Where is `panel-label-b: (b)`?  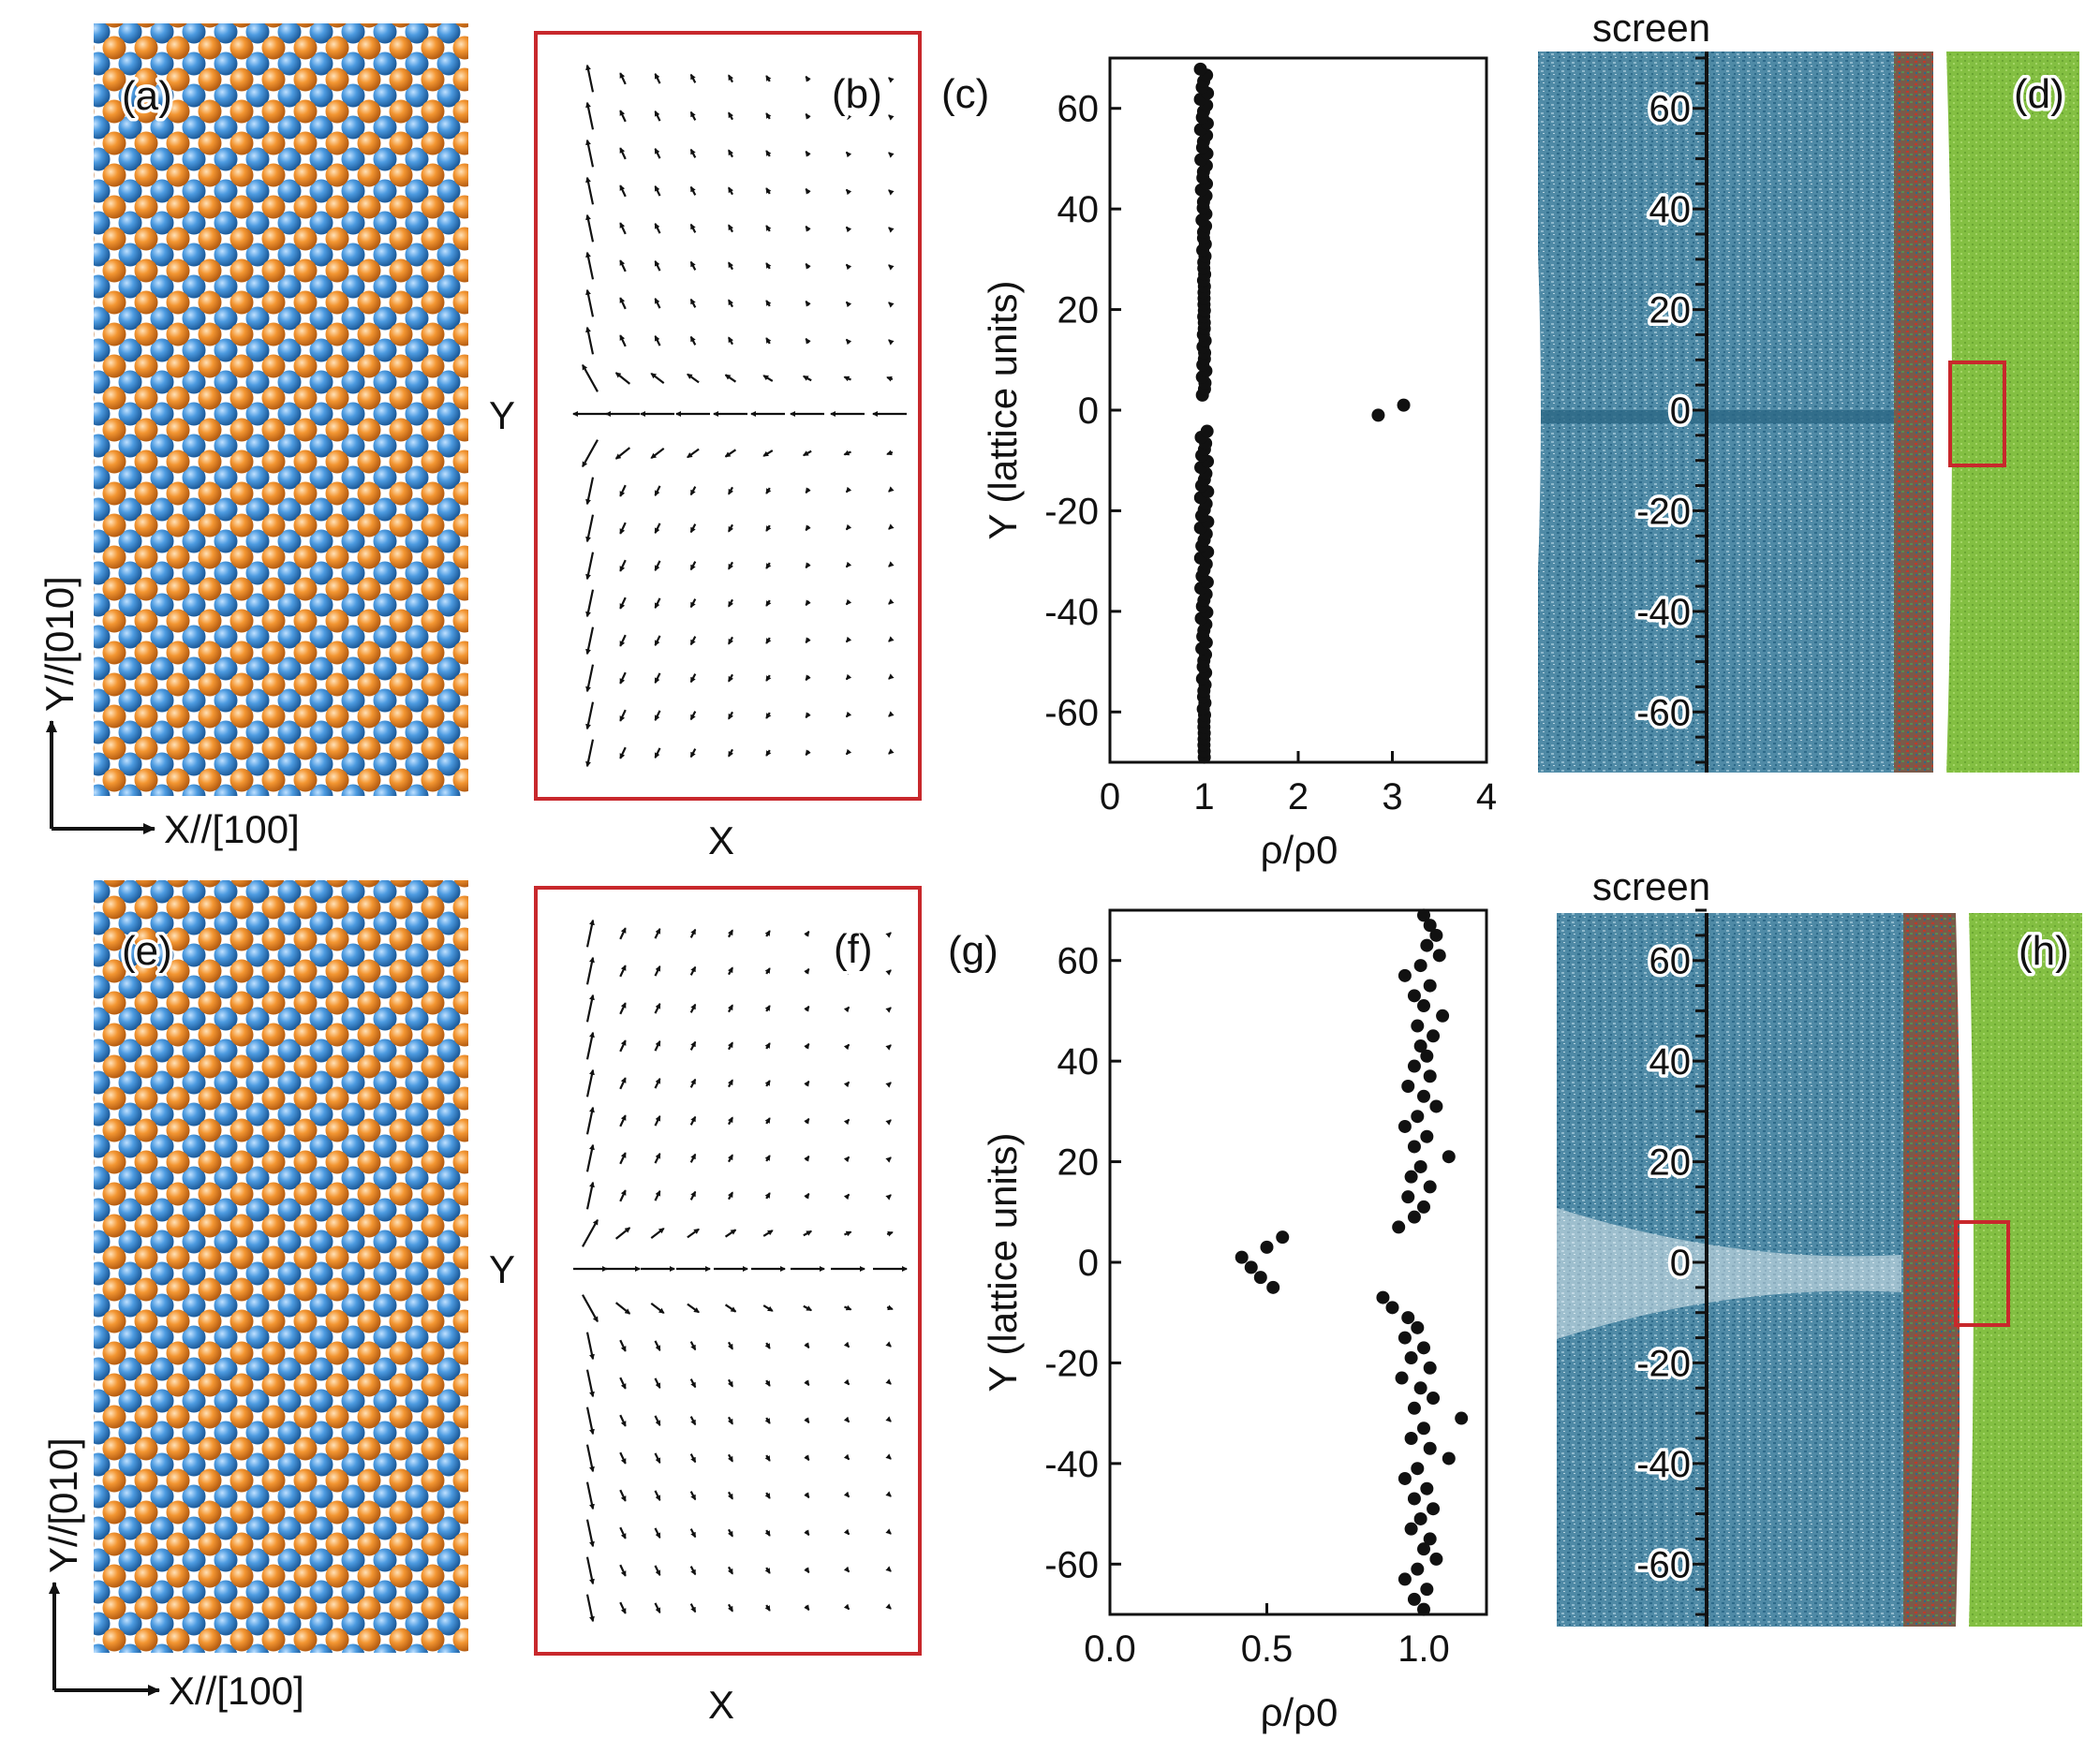 panel-label-b: (b) is located at coordinates (857, 94).